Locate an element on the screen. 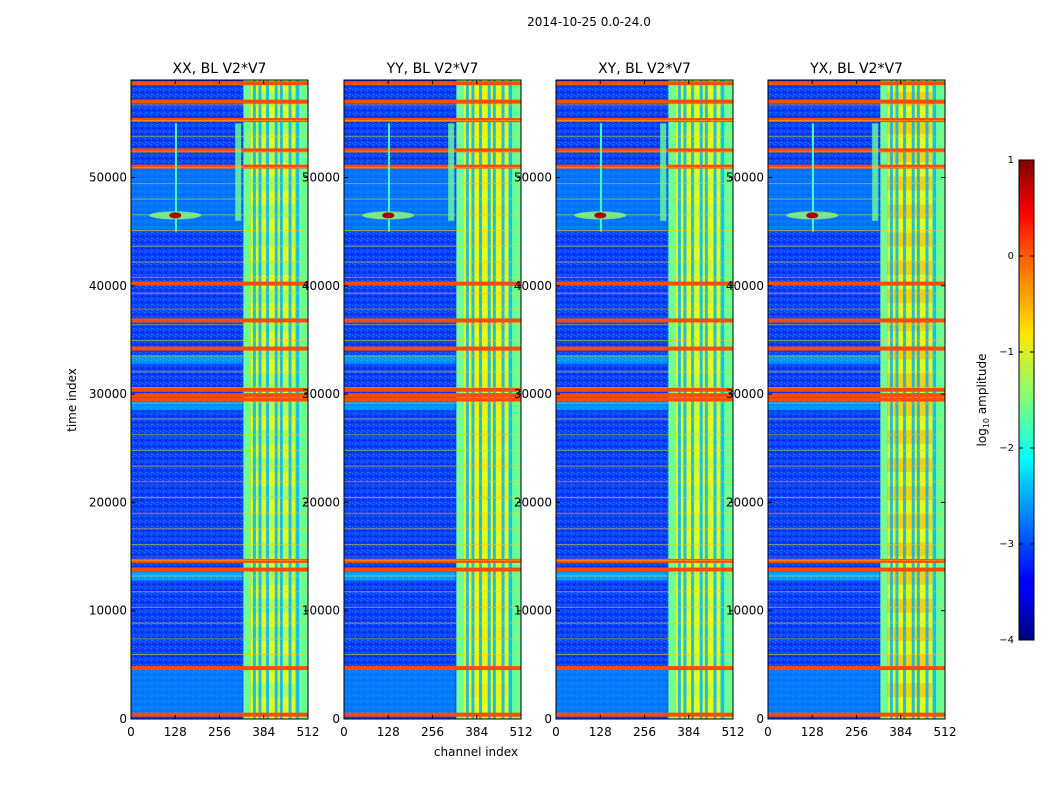 This screenshot has width=1050, height=800. colorbar-label-main: log is located at coordinates (982, 437).